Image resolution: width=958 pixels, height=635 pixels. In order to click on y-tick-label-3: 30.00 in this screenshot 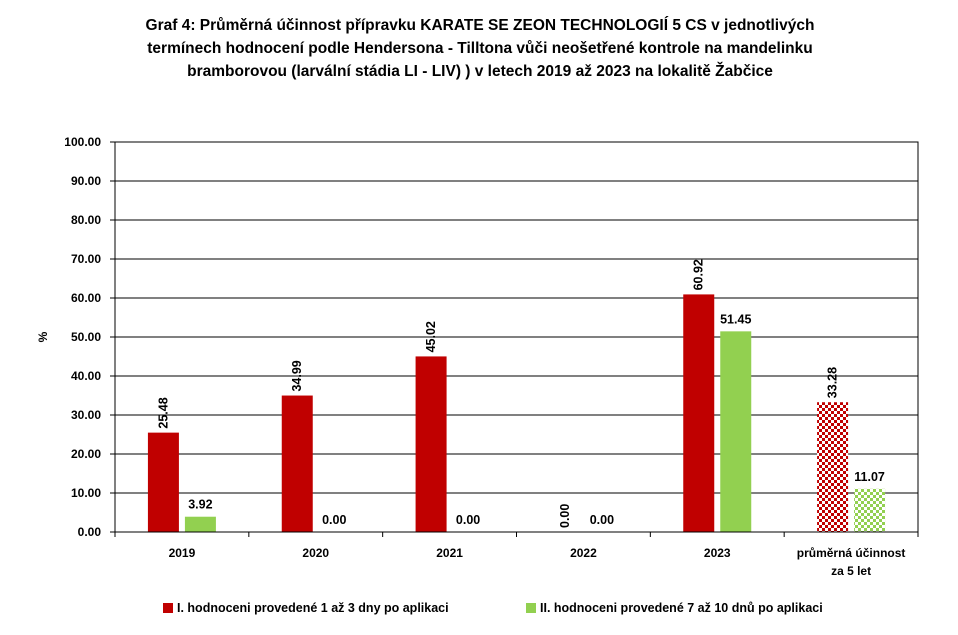, I will do `click(86, 415)`.